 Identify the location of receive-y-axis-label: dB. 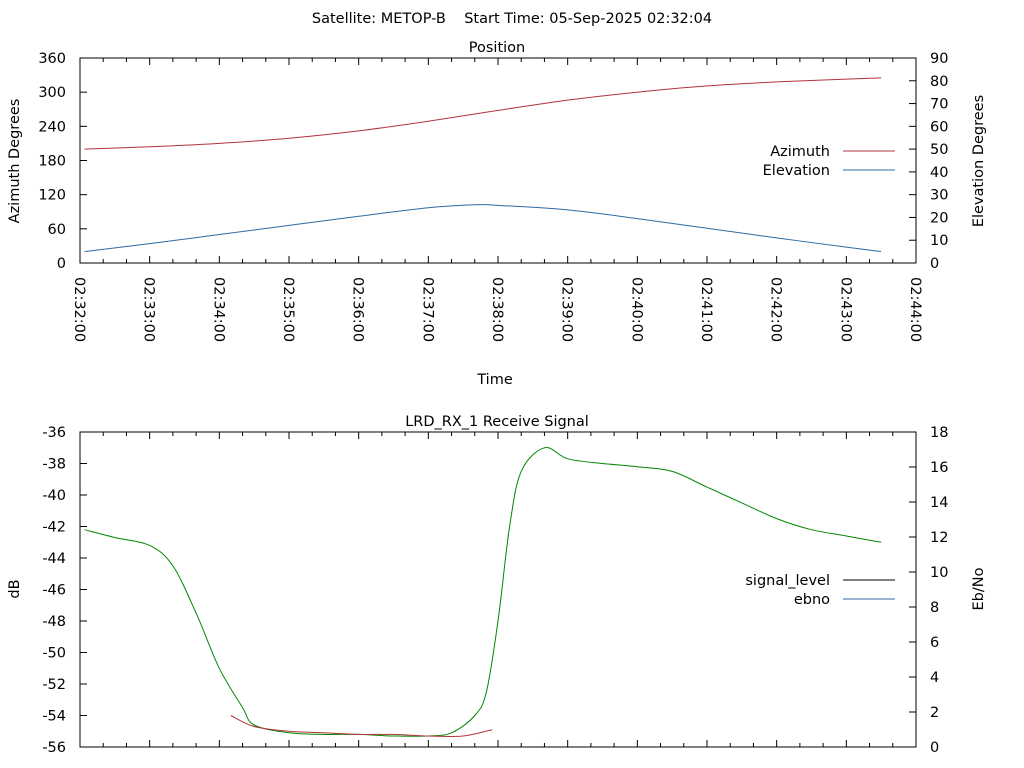
(15, 588).